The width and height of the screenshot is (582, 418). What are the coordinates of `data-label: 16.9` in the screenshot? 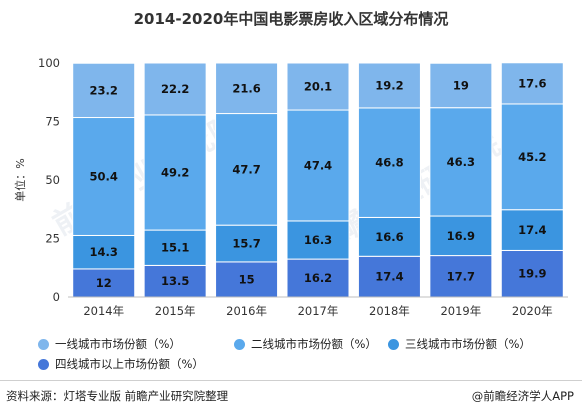 It's located at (461, 236).